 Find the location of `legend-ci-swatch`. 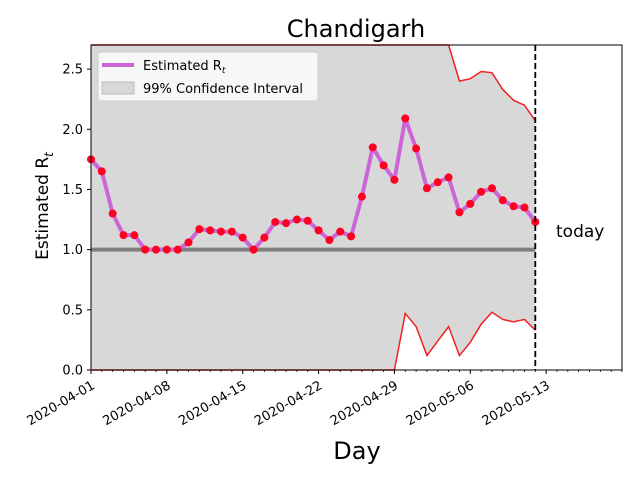

legend-ci-swatch is located at coordinates (118, 88).